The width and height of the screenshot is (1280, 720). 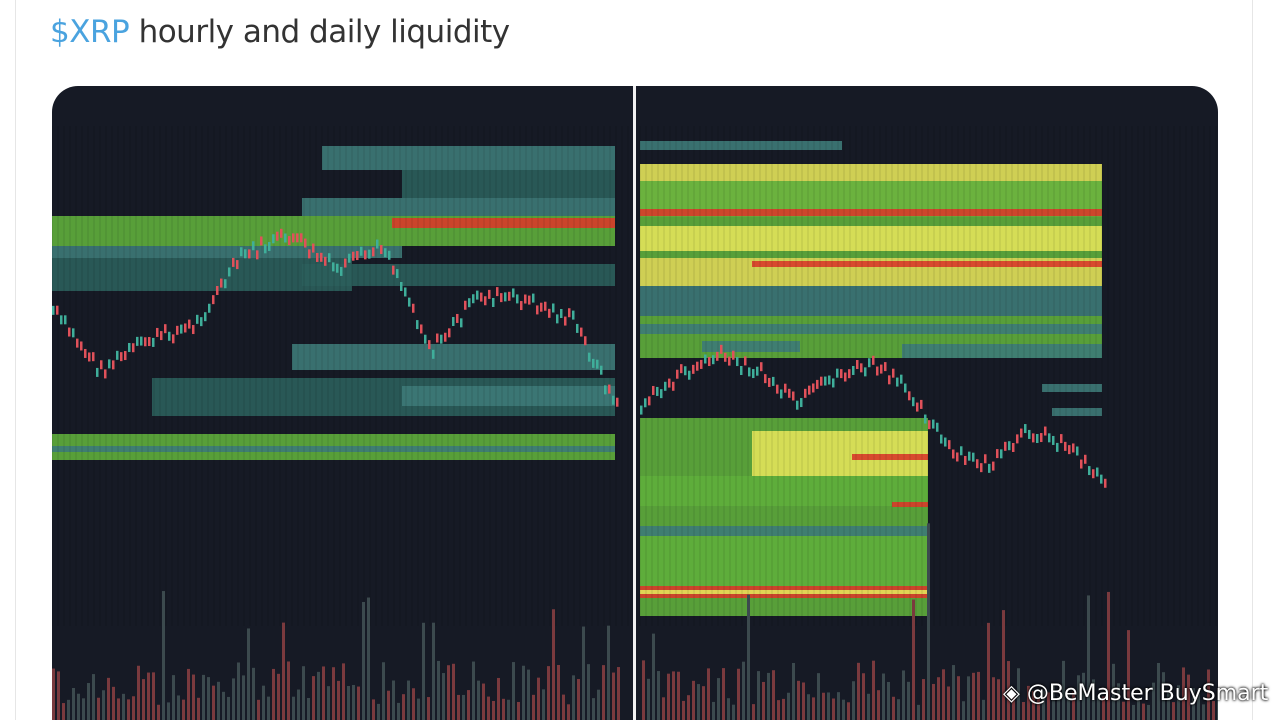 I want to click on cashtag: $XRP, so click(x=90, y=32).